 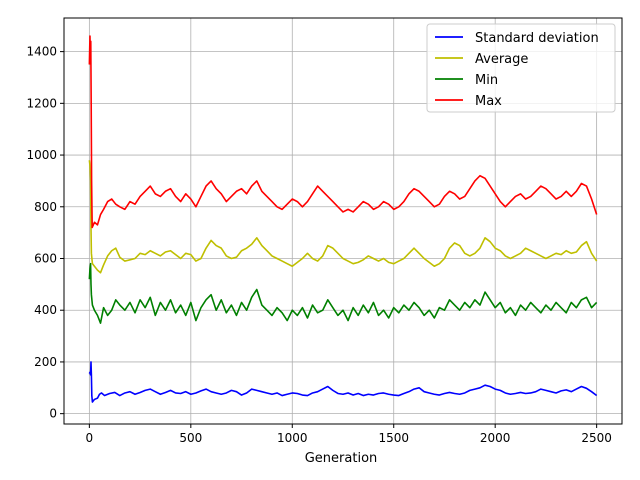 I want to click on x-tick-label: 0, so click(x=90, y=438).